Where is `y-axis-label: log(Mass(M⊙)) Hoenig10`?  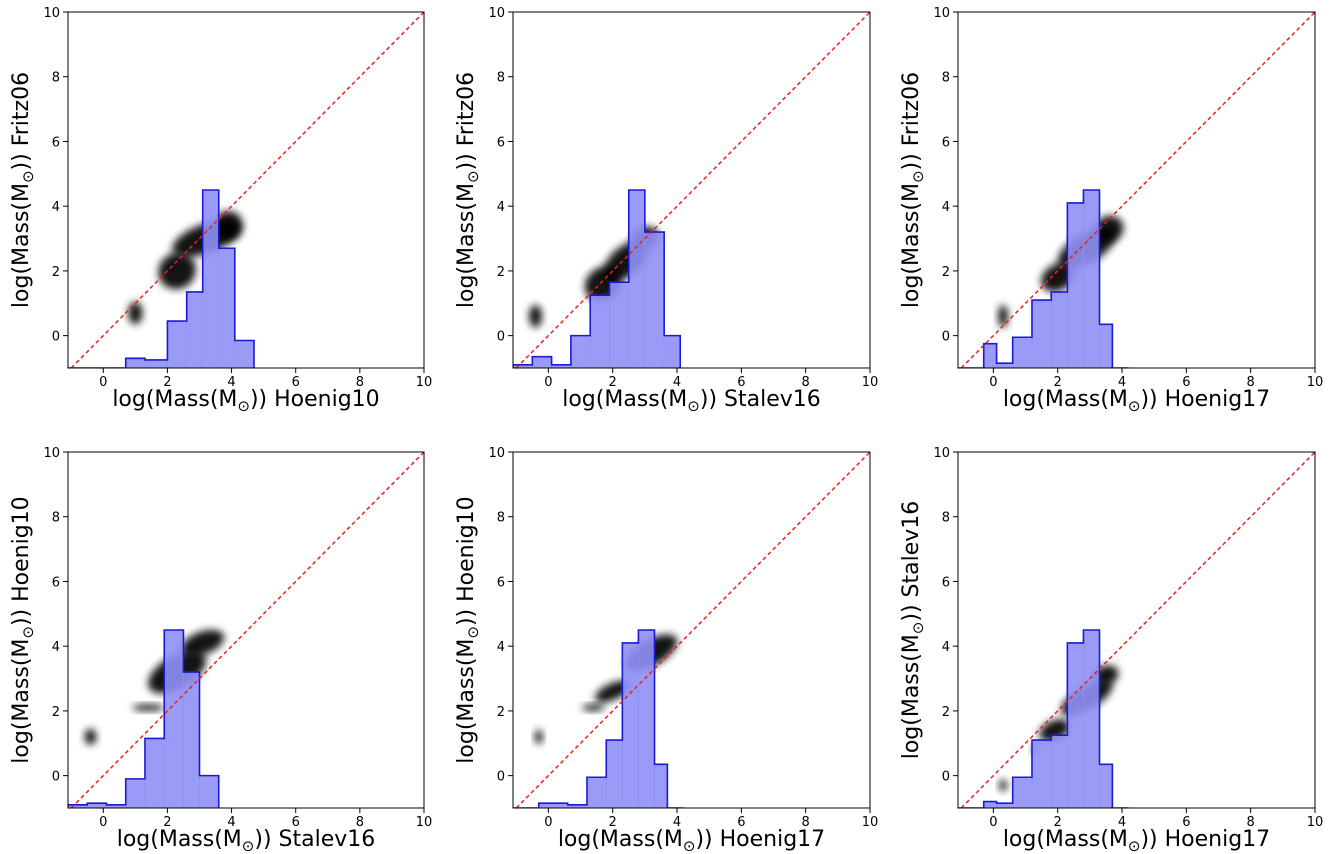 y-axis-label: log(Mass(M⊙)) Hoenig10 is located at coordinates (468, 629).